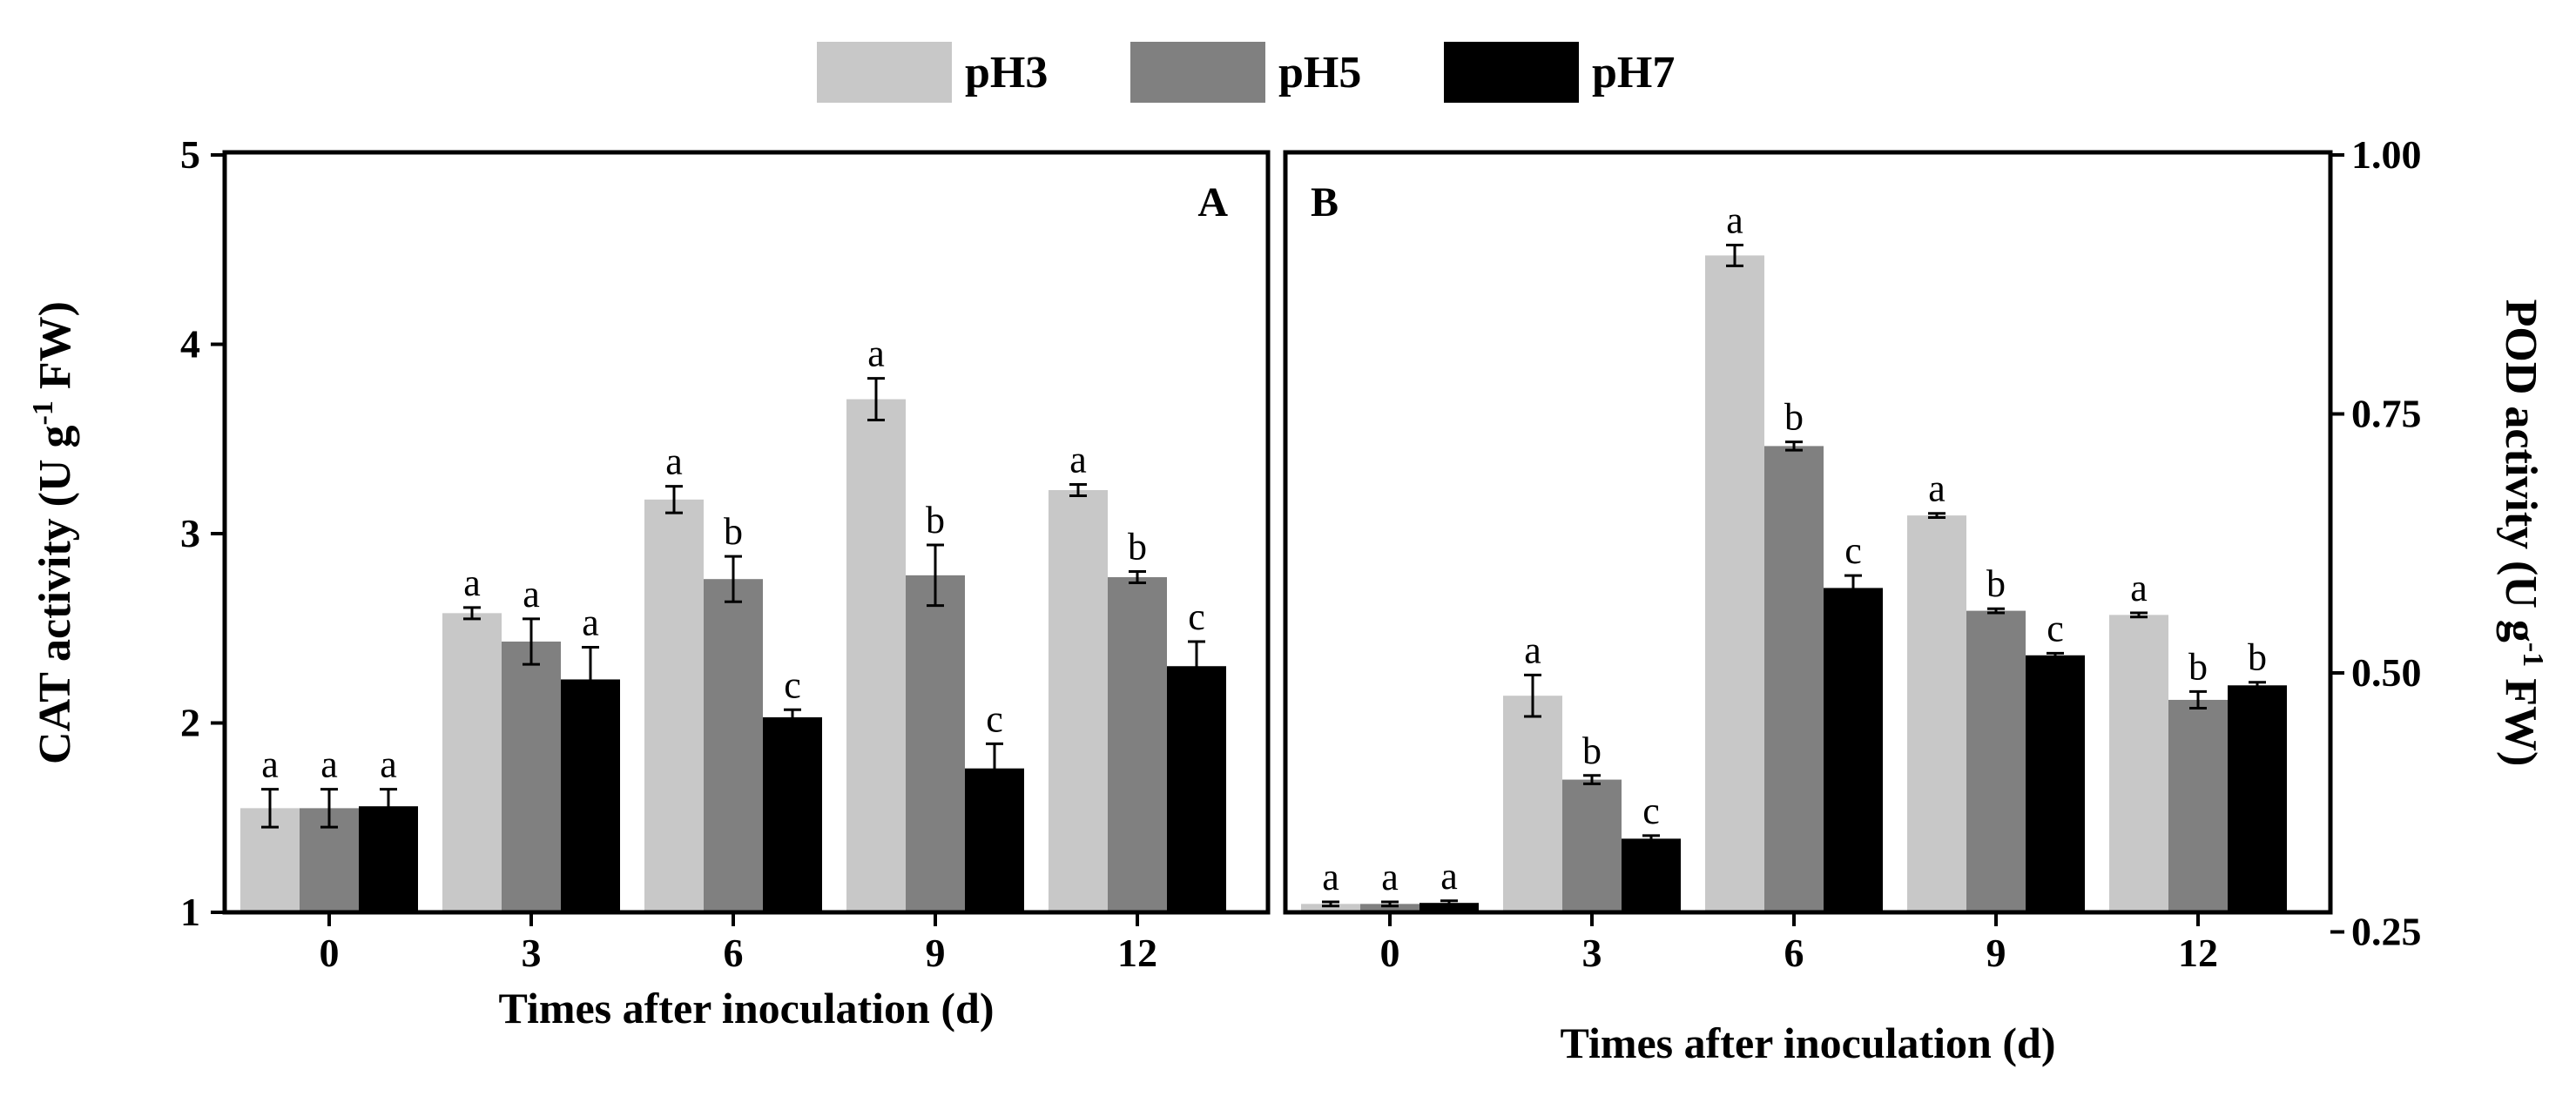 The height and width of the screenshot is (1096, 2576). Describe the element at coordinates (53, 532) in the screenshot. I see `panel-a-y-axis-title: CAT activity (U g-1 FW)` at that location.